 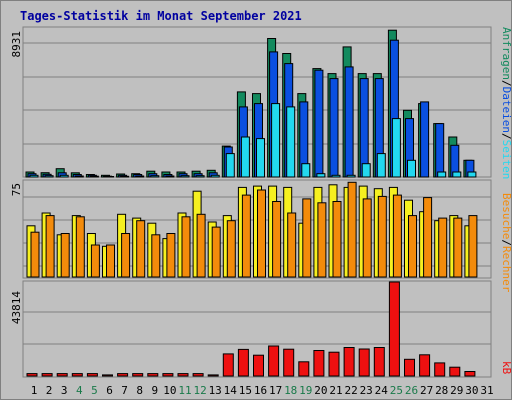 What do you see at coordinates (124, 390) in the screenshot?
I see `x-tick-label-7: 7` at bounding box center [124, 390].